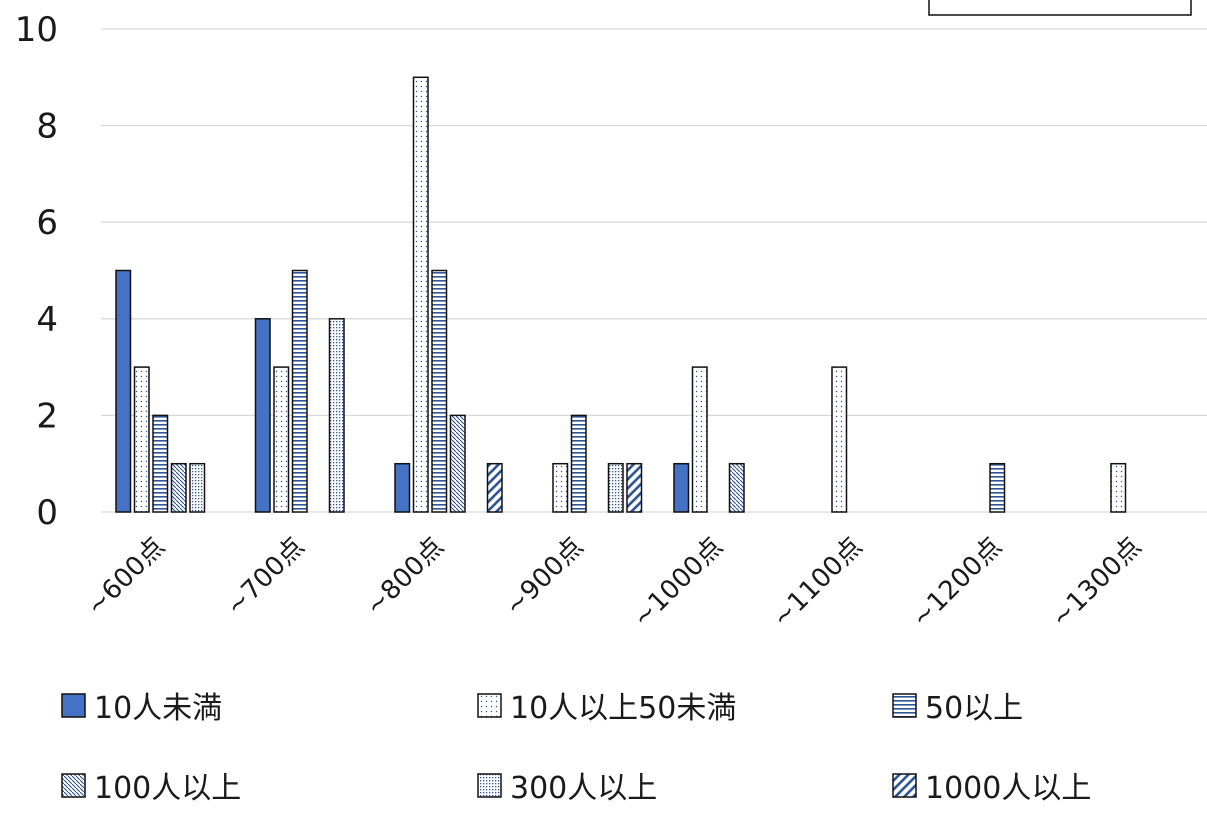  I want to click on legend-item: 50以上, so click(957, 708).